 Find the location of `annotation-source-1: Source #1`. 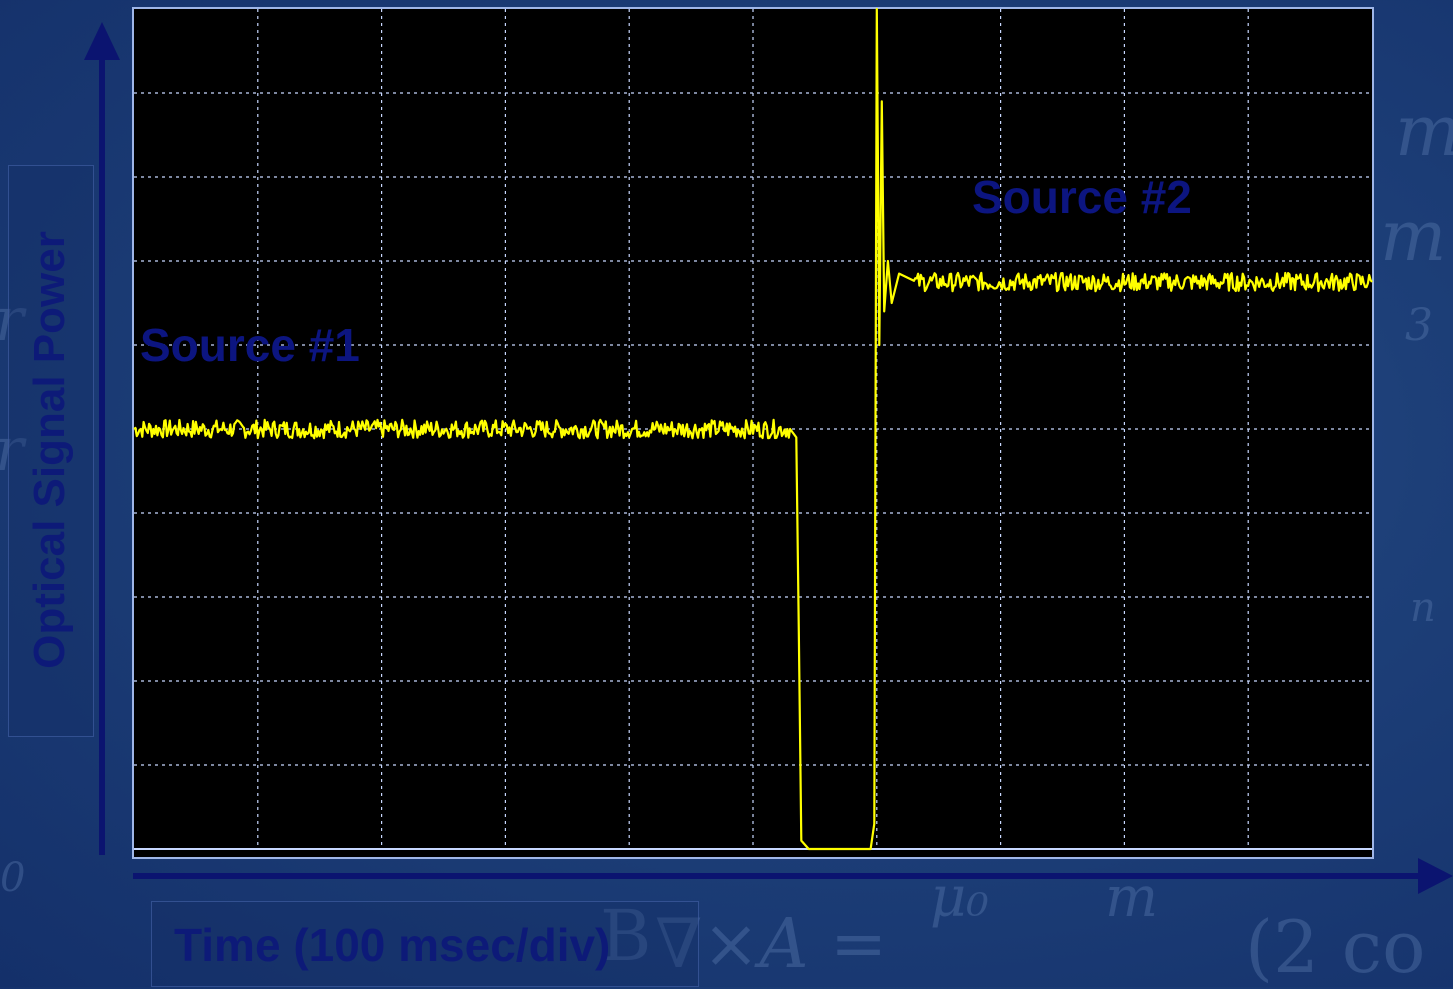

annotation-source-1: Source #1 is located at coordinates (250, 345).